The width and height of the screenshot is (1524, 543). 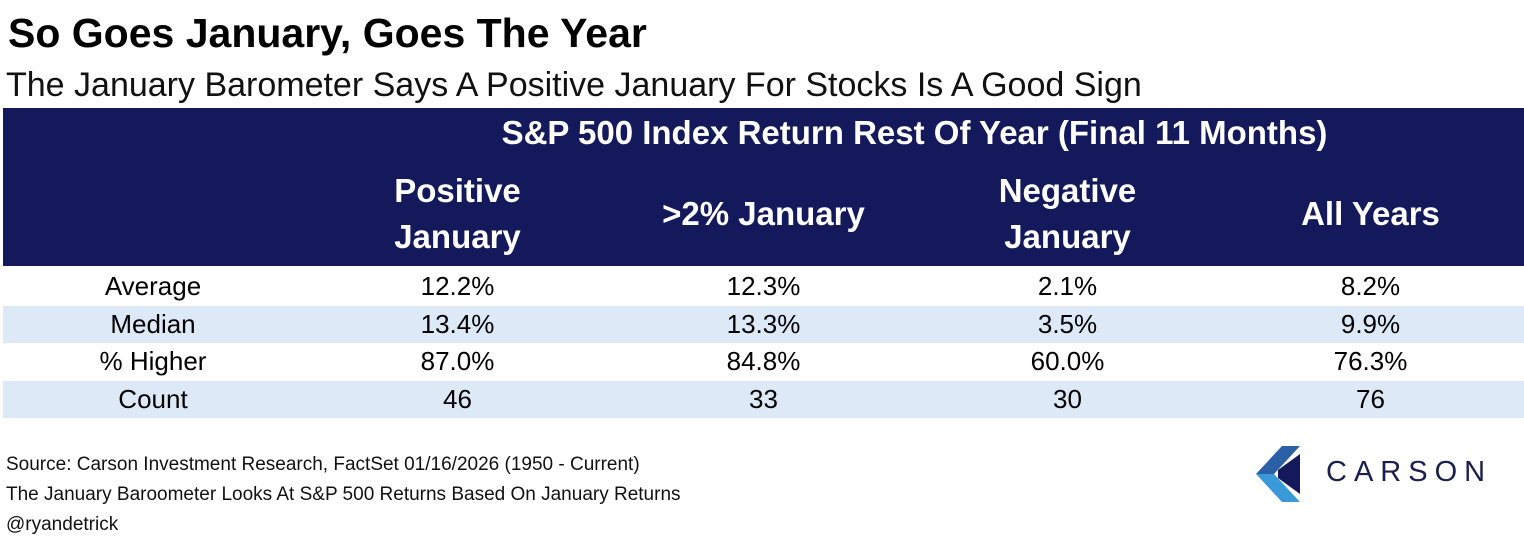 What do you see at coordinates (1067, 361) in the screenshot?
I see `value-cell: 60.0%` at bounding box center [1067, 361].